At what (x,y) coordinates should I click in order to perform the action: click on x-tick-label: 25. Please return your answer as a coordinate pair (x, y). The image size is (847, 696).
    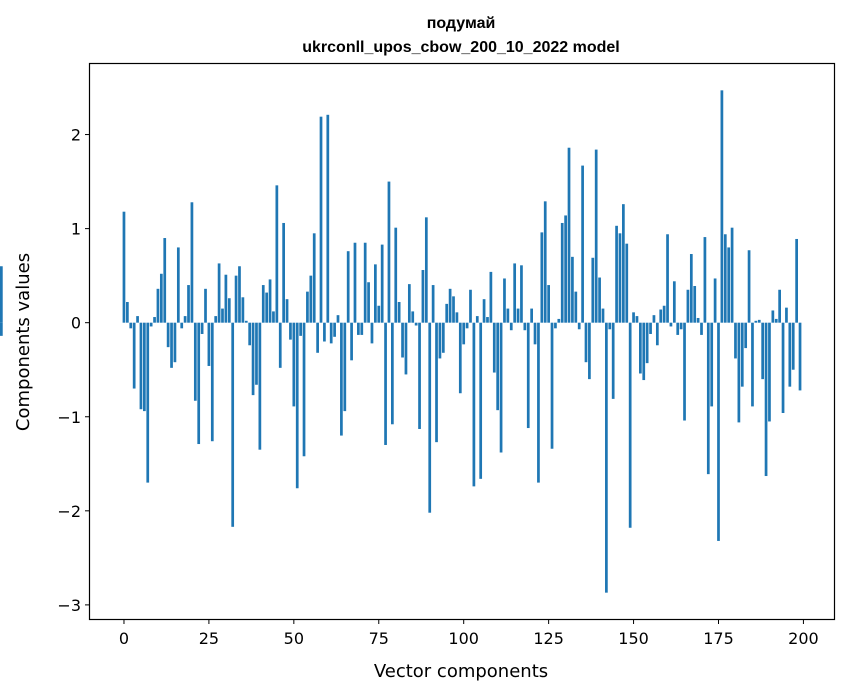
    Looking at the image, I should click on (209, 638).